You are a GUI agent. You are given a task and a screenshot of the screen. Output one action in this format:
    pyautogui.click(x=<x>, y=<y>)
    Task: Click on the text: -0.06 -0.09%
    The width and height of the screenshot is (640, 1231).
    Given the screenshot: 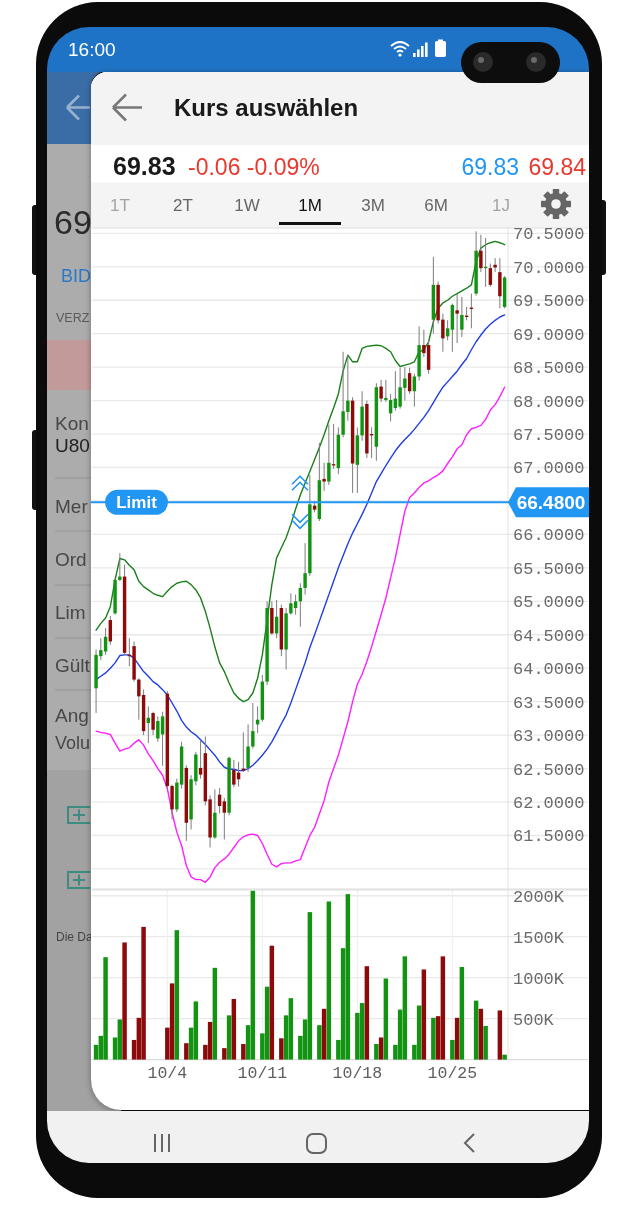 What is the action you would take?
    pyautogui.click(x=254, y=167)
    